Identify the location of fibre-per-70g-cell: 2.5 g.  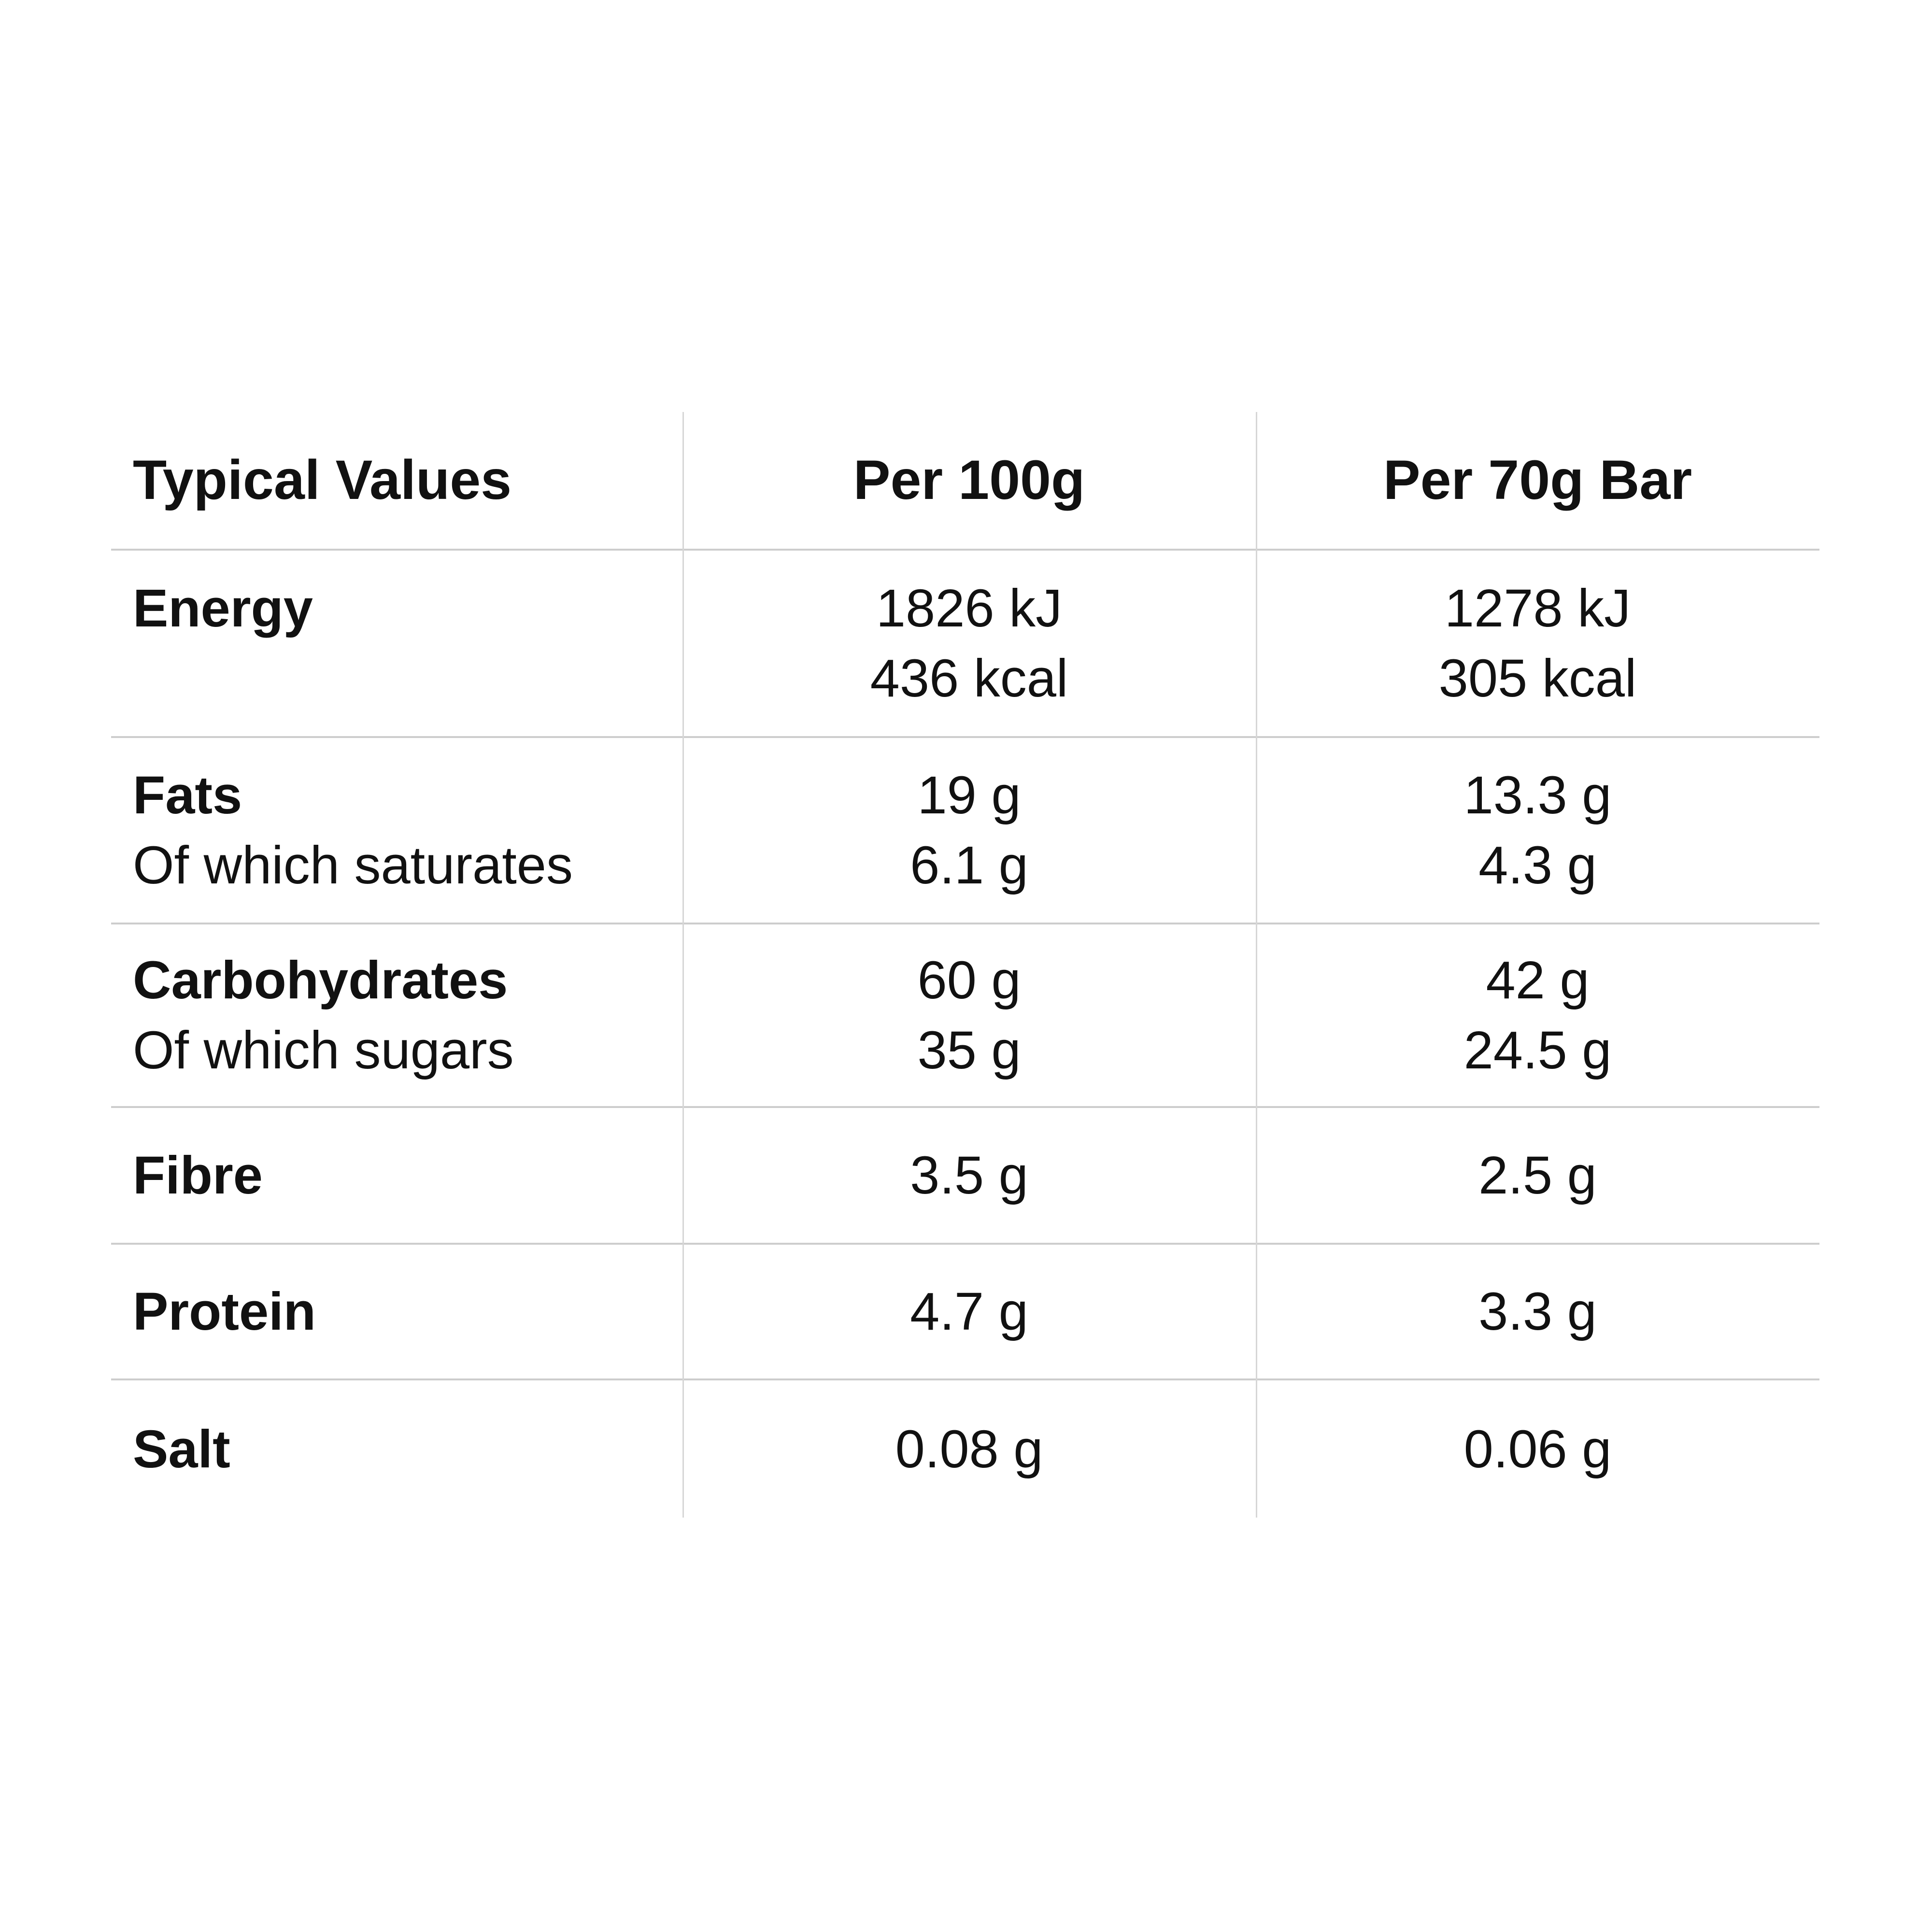
(1537, 1175).